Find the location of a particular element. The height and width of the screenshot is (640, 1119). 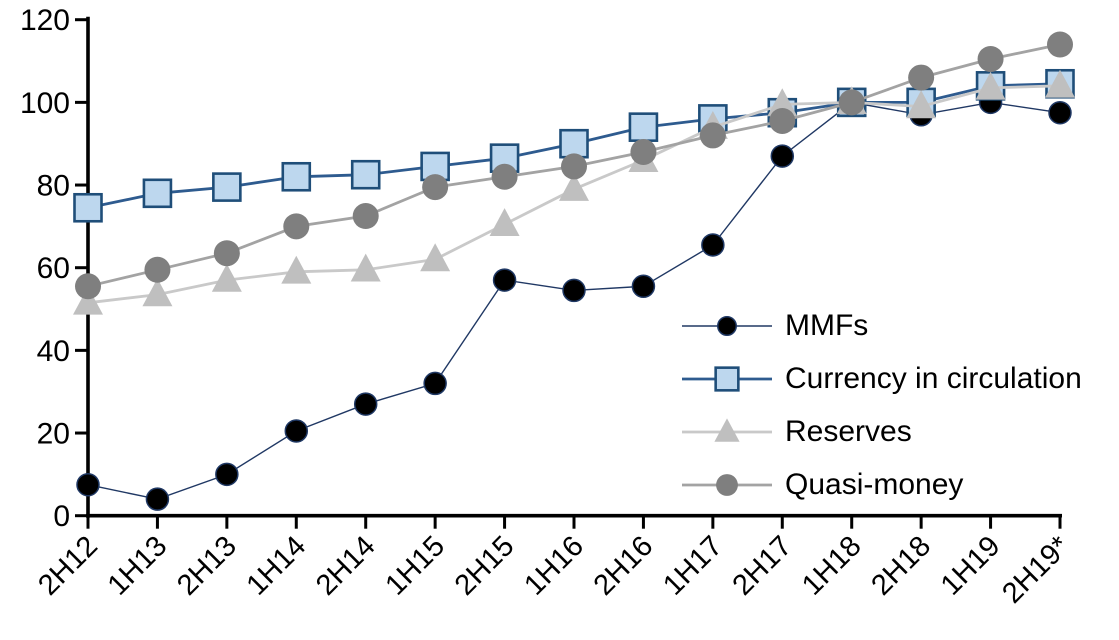

legend-marker-shape-mmfs is located at coordinates (727, 325).